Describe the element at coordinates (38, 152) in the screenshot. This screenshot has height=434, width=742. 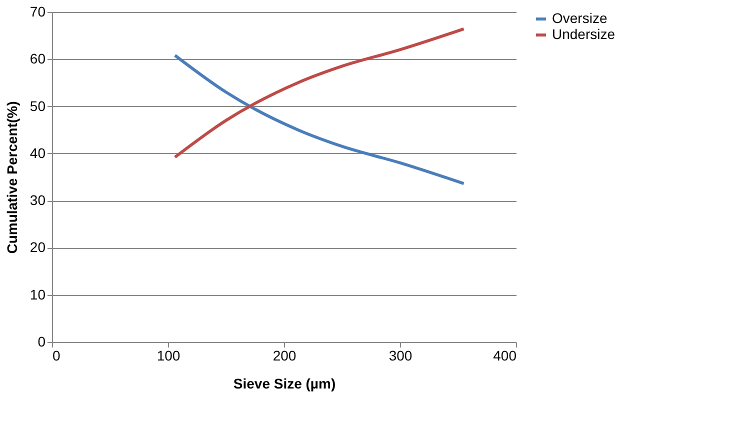
I see `y-tick-label: 40` at that location.